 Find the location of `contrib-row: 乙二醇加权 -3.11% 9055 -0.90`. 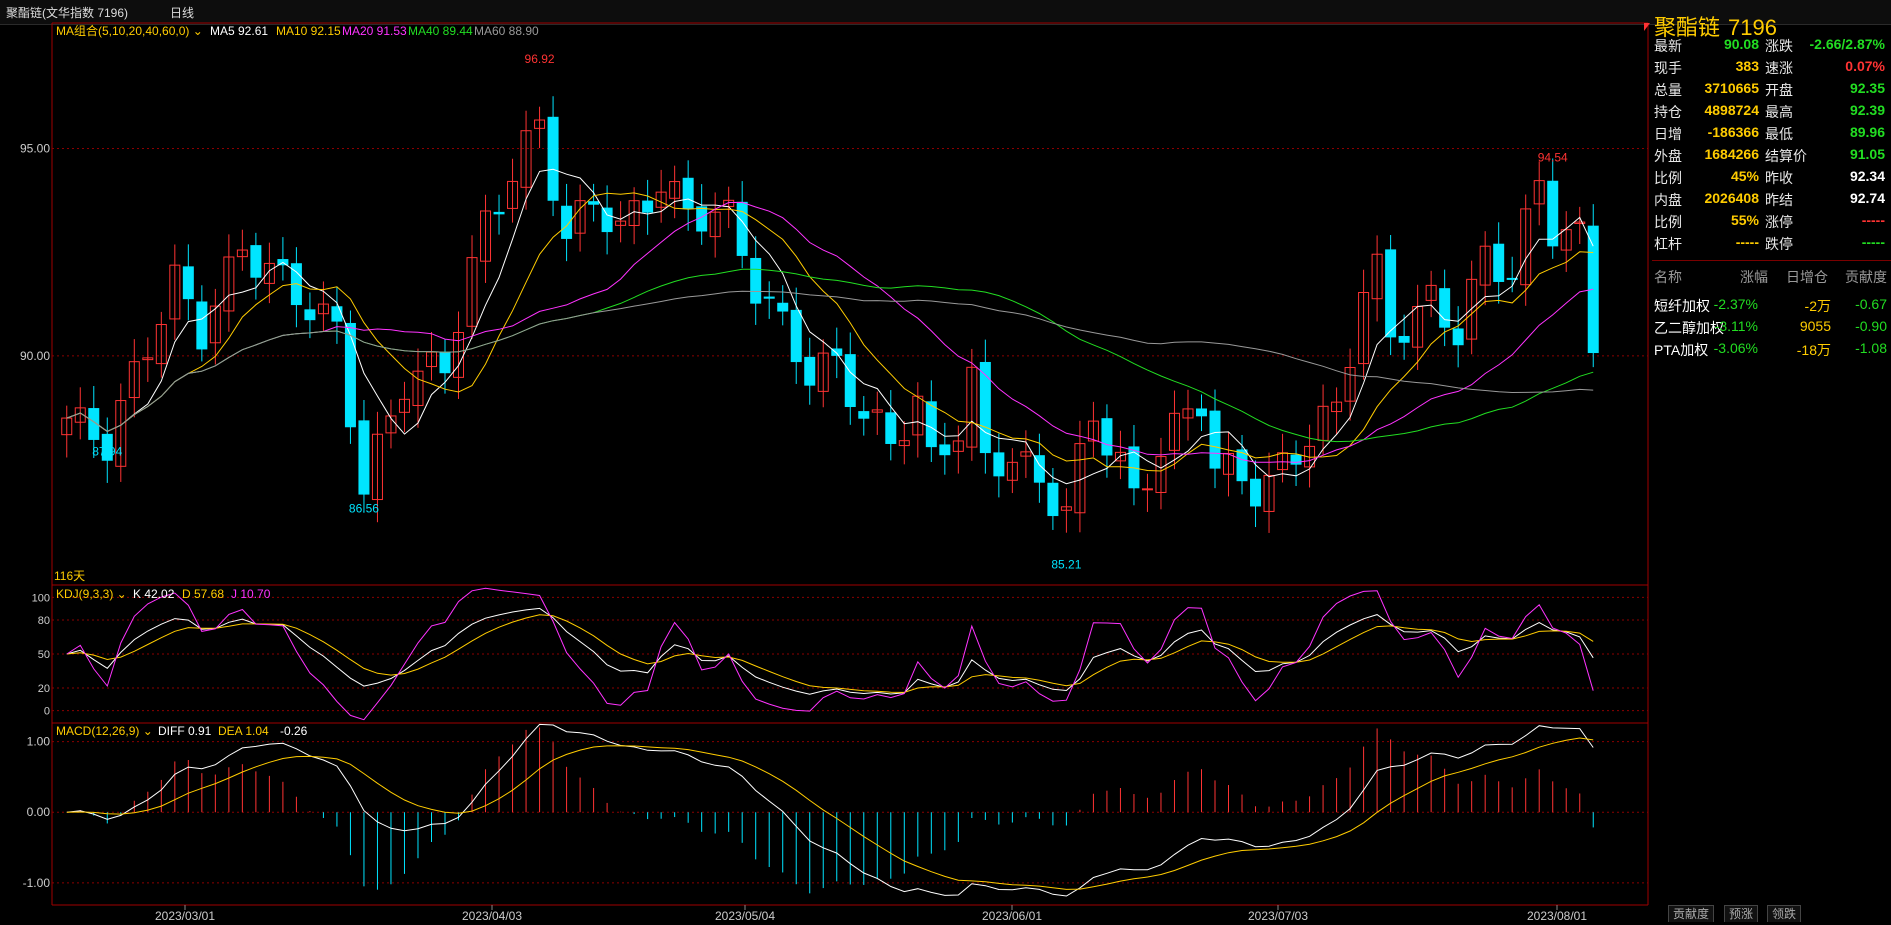

contrib-row: 乙二醇加权 -3.11% 9055 -0.90 is located at coordinates (1771, 328).